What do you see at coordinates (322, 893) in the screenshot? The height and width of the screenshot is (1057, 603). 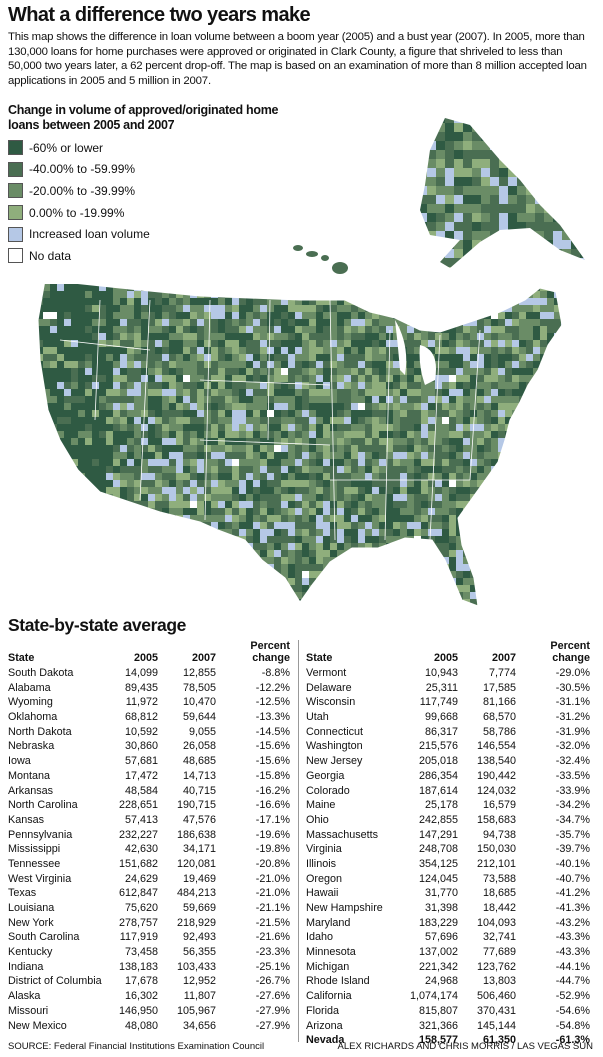 I see `table-cell: Hawaii` at bounding box center [322, 893].